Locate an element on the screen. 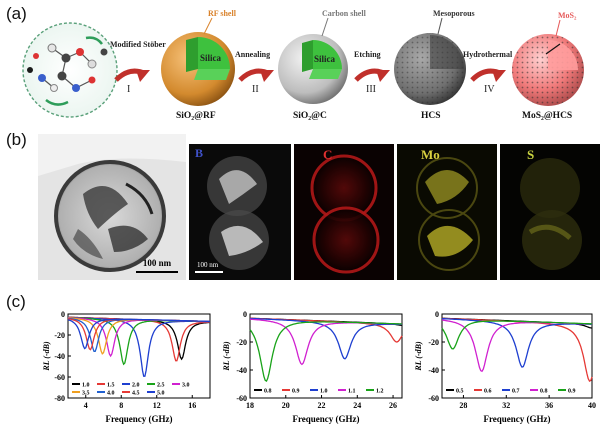 The width and height of the screenshot is (600, 439). panel-label-c: (c) is located at coordinates (16, 301).